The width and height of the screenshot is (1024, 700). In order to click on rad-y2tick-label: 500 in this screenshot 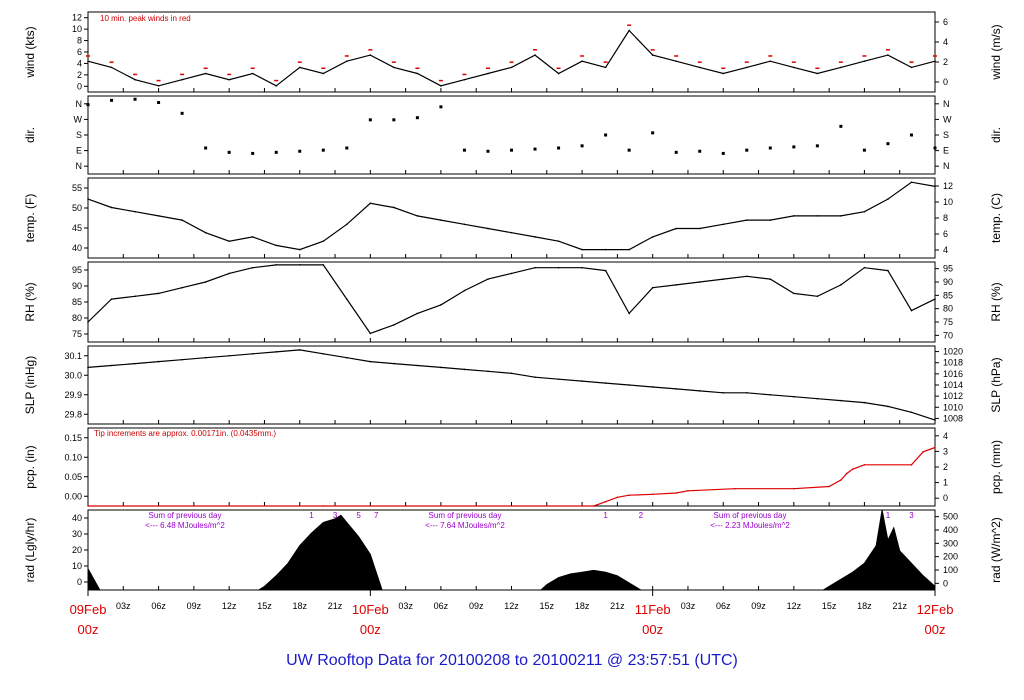, I will do `click(950, 517)`.